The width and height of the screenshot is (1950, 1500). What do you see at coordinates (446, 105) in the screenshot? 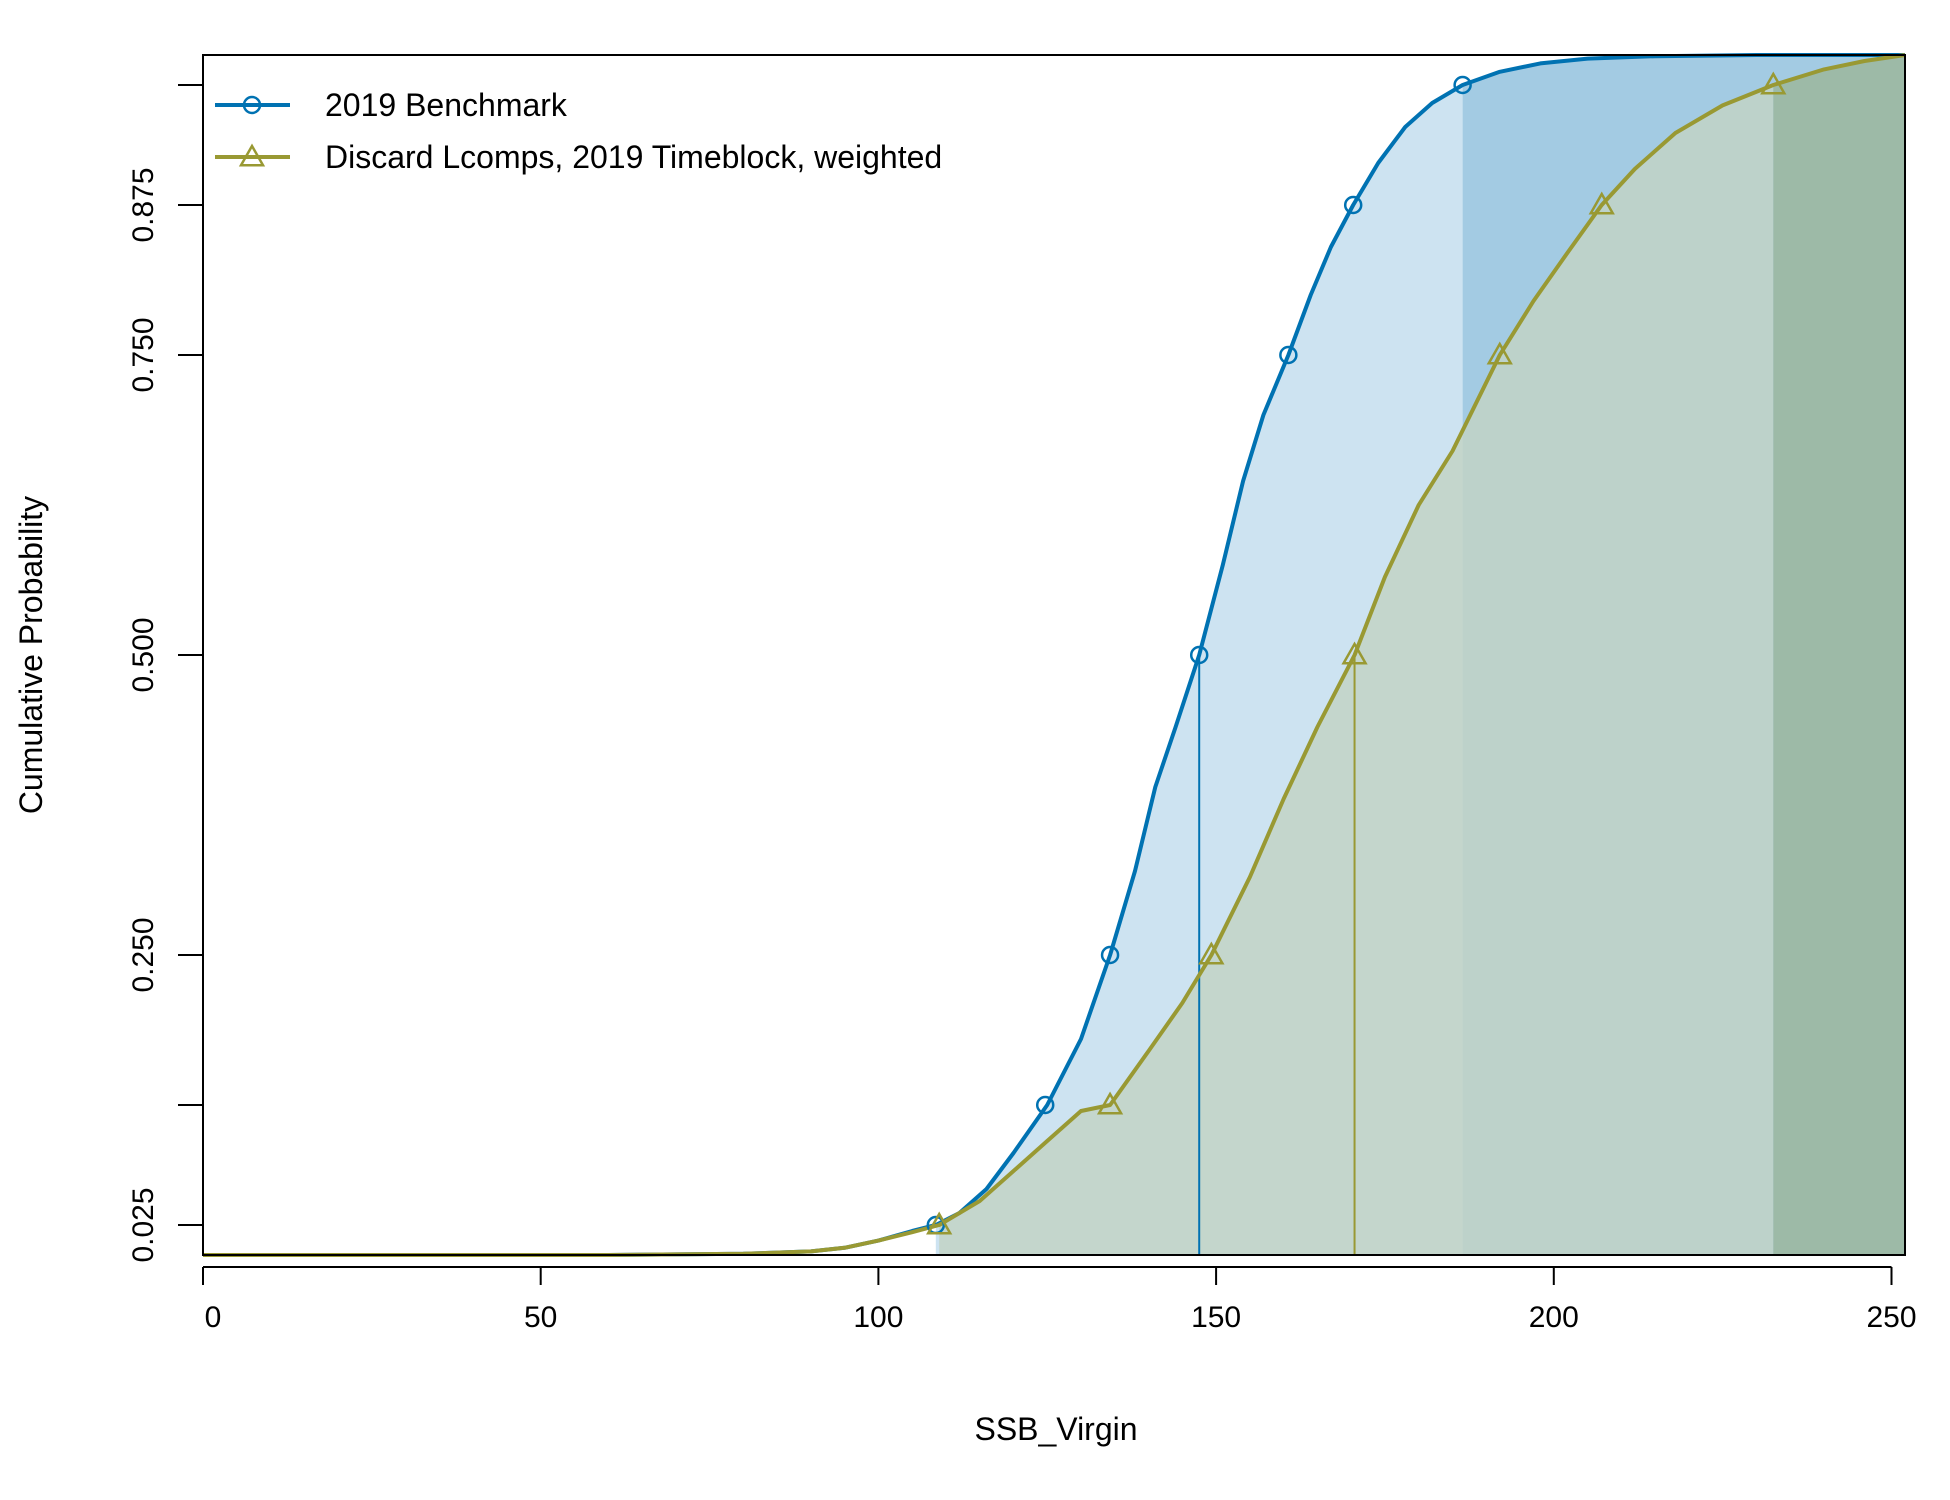
I see `legend-label: 2019 Benchmark` at bounding box center [446, 105].